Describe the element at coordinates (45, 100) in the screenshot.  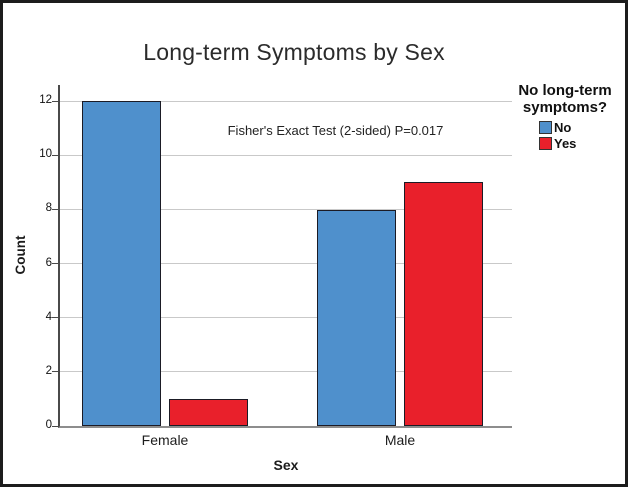
I see `y-tick-label: 12` at that location.